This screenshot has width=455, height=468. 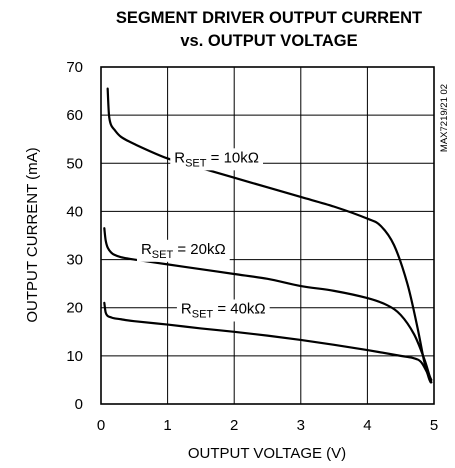 I want to click on x-tick-label-4: 4, so click(x=367, y=425).